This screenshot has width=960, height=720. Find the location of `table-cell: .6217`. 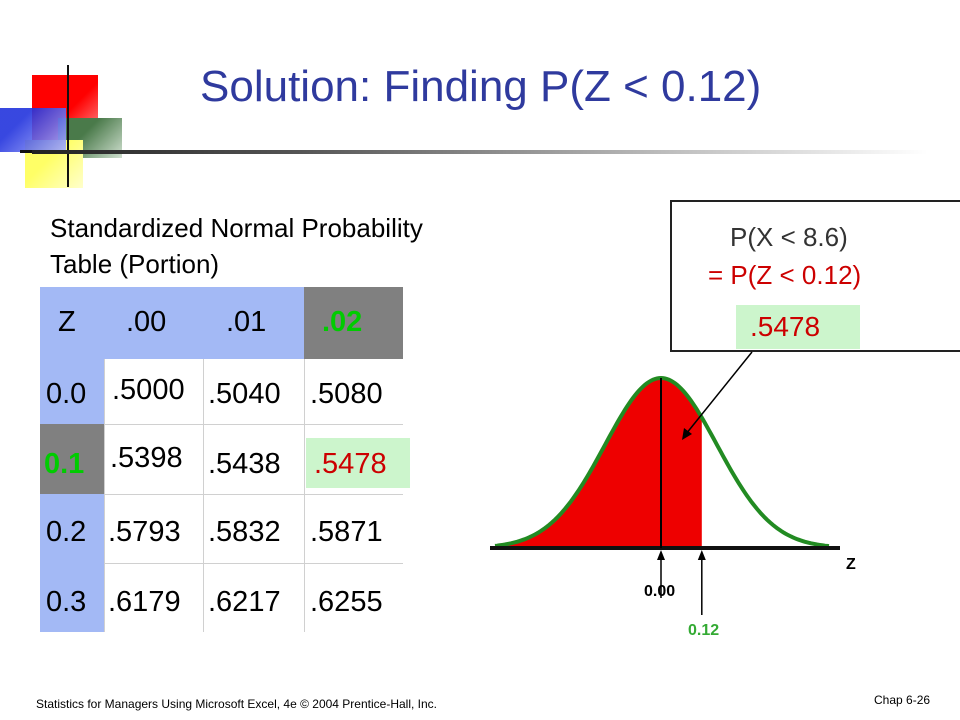

table-cell: .6217 is located at coordinates (244, 602).